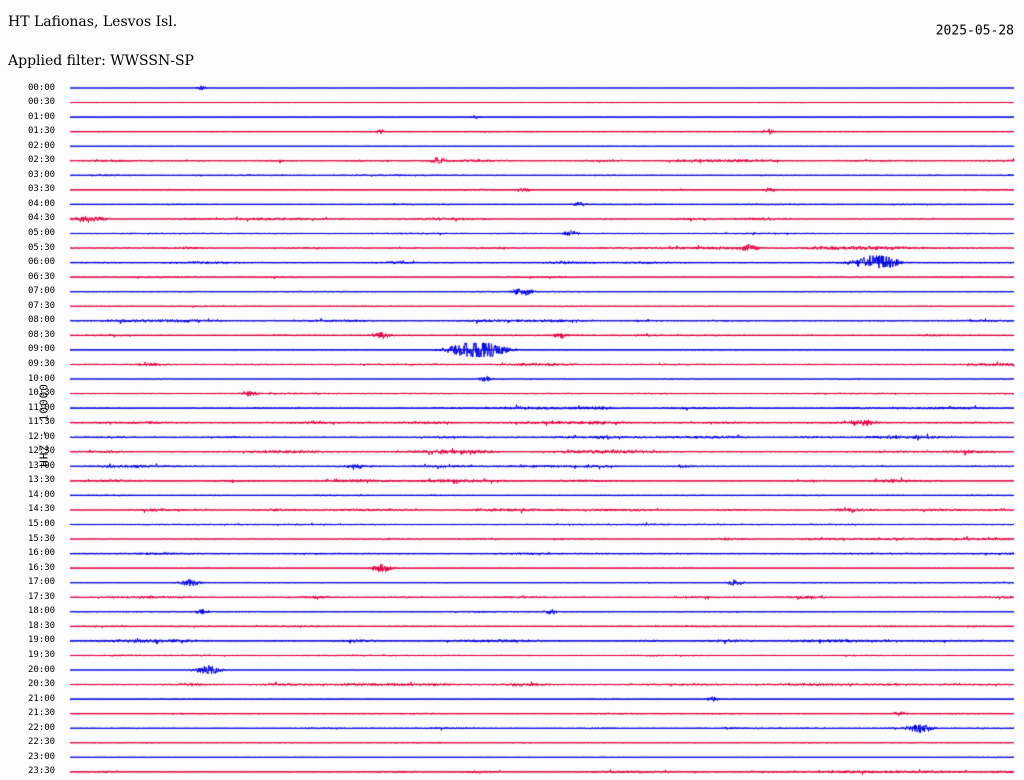 Image resolution: width=1024 pixels, height=780 pixels. What do you see at coordinates (42, 698) in the screenshot?
I see `time-tick-label: 21:00` at bounding box center [42, 698].